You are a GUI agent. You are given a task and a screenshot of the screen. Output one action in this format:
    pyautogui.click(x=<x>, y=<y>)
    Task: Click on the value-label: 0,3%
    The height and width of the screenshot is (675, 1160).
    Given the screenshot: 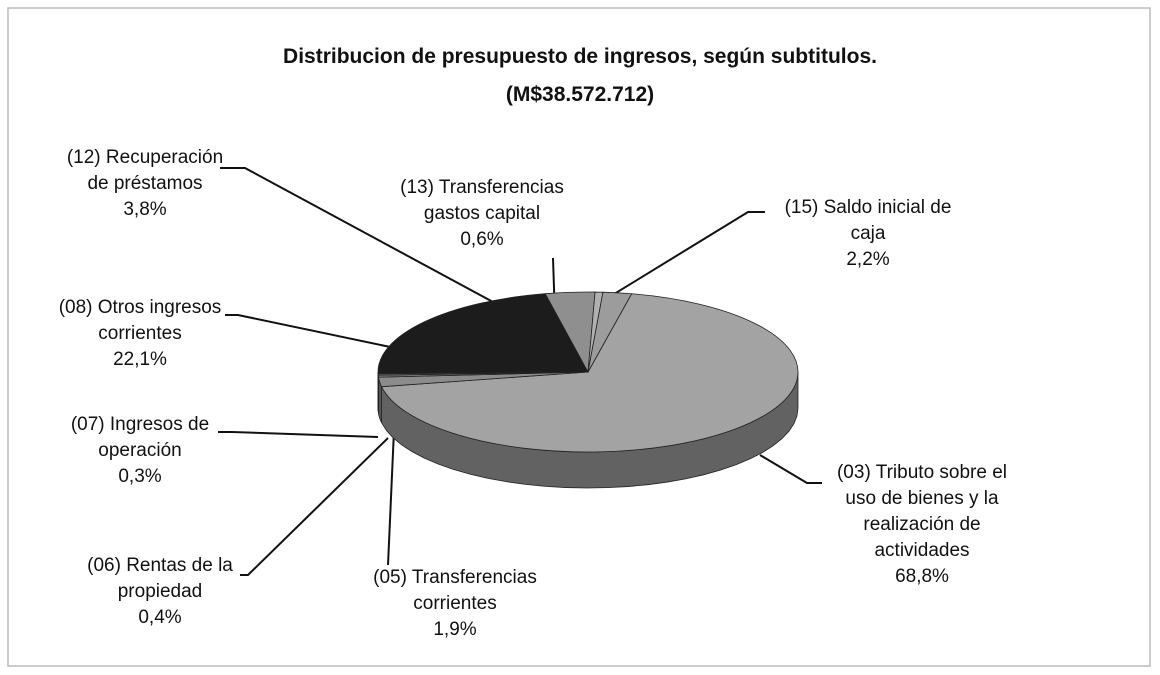 What is the action you would take?
    pyautogui.click(x=140, y=476)
    